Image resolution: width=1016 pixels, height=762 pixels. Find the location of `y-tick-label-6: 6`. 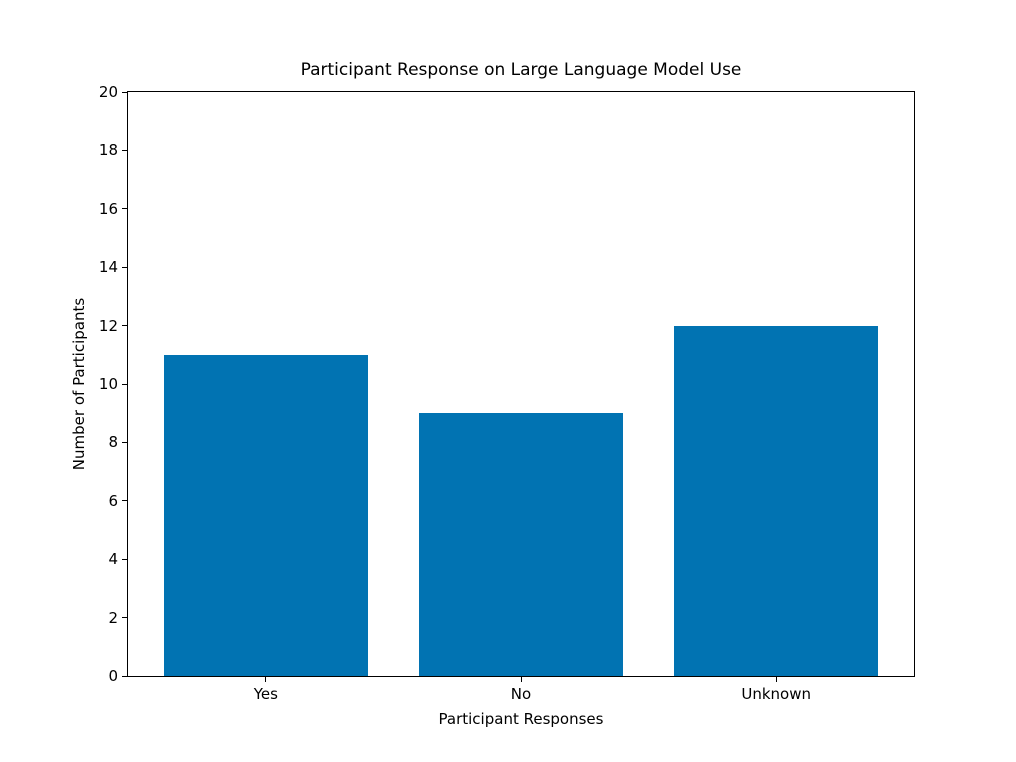

y-tick-label-6: 6 is located at coordinates (113, 500).